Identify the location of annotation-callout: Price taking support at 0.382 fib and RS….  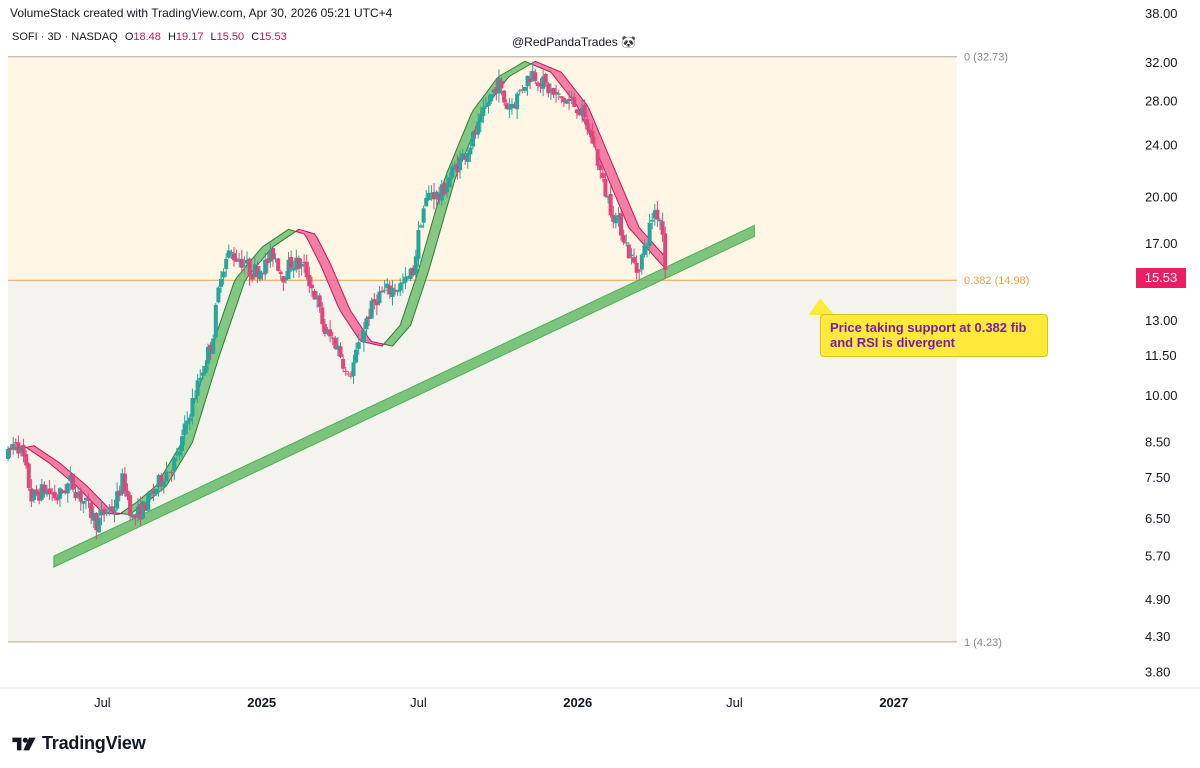
(934, 335).